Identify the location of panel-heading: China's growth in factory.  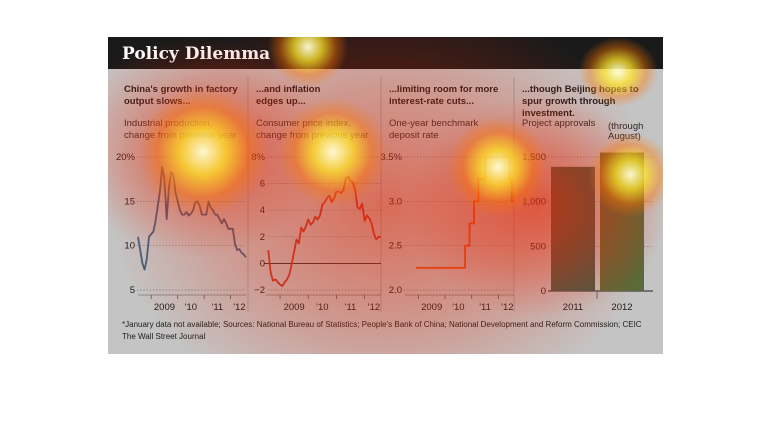
(181, 89).